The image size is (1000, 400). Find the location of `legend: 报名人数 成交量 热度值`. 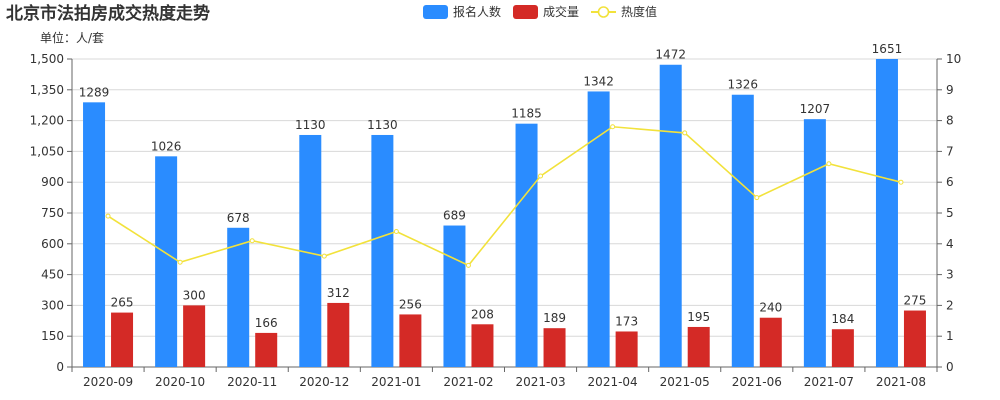

legend: 报名人数 成交量 热度值 is located at coordinates (540, 11).